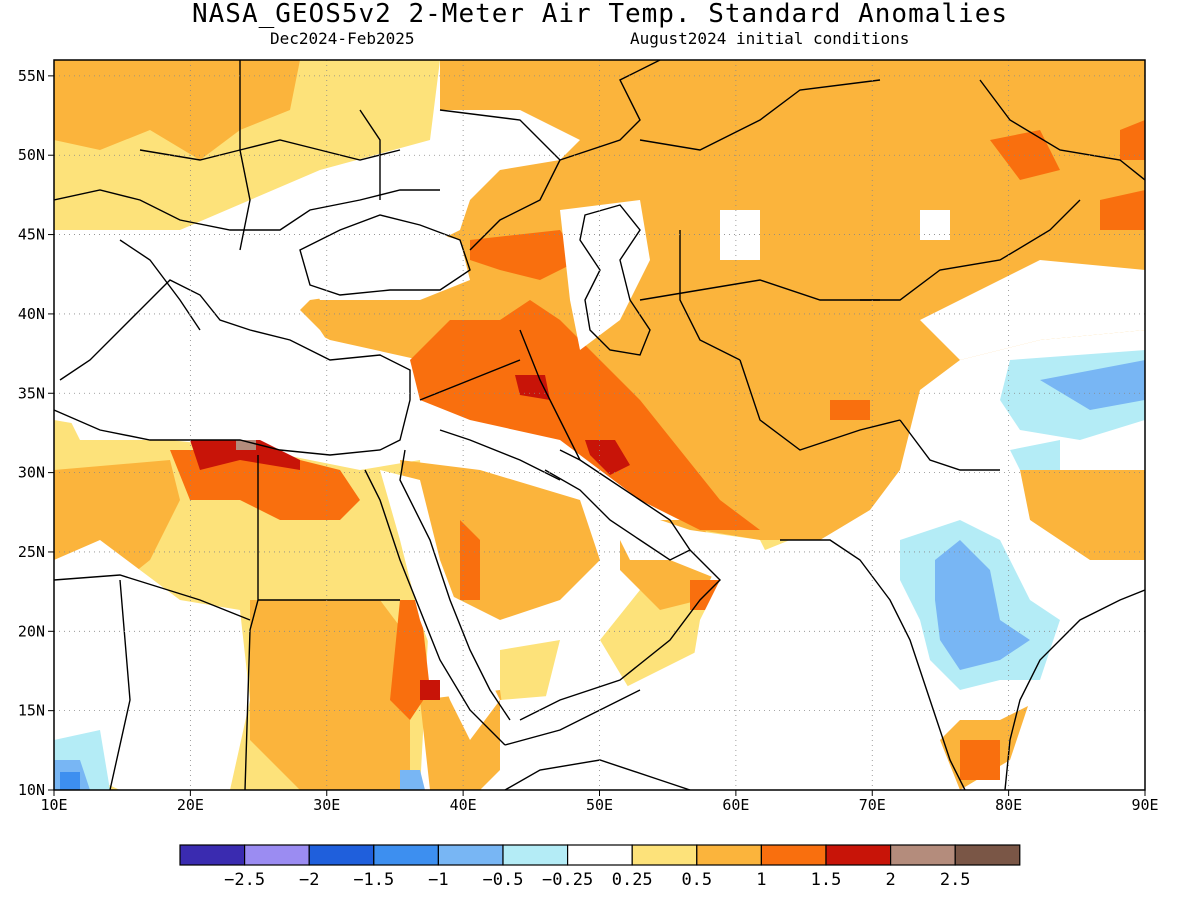  What do you see at coordinates (326, 805) in the screenshot?
I see `lon-tick-label: 30E` at bounding box center [326, 805].